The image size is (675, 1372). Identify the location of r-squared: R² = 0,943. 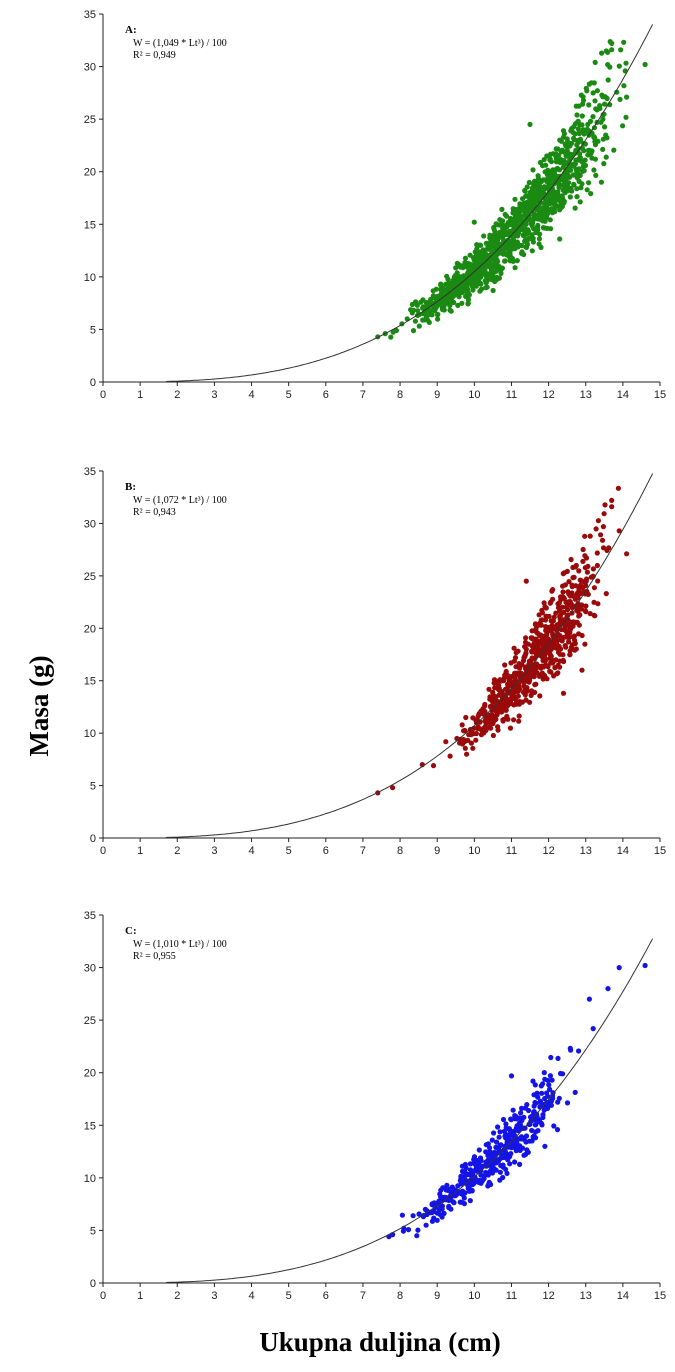
(154, 512).